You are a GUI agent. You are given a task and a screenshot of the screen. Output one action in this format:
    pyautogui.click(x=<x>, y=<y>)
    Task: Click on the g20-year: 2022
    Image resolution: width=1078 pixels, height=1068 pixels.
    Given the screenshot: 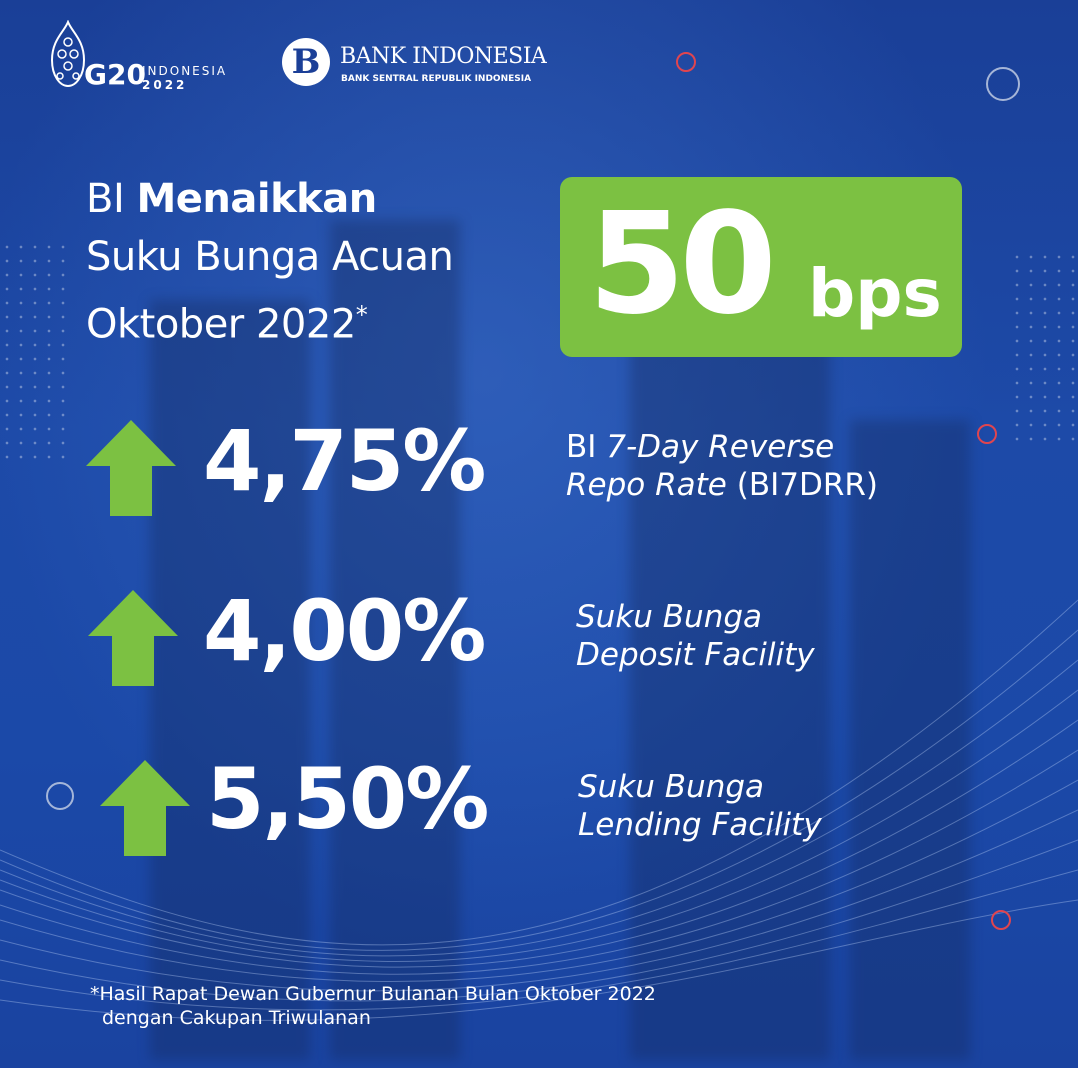 What is the action you would take?
    pyautogui.click(x=165, y=85)
    